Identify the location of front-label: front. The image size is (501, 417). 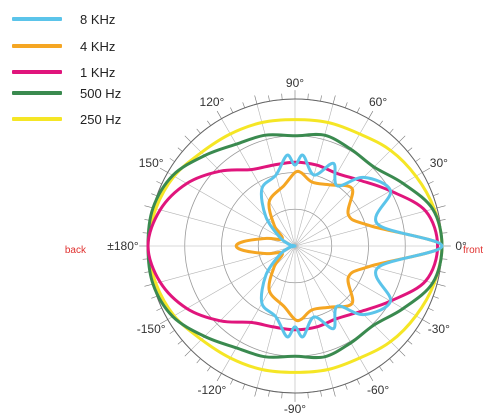
(473, 250).